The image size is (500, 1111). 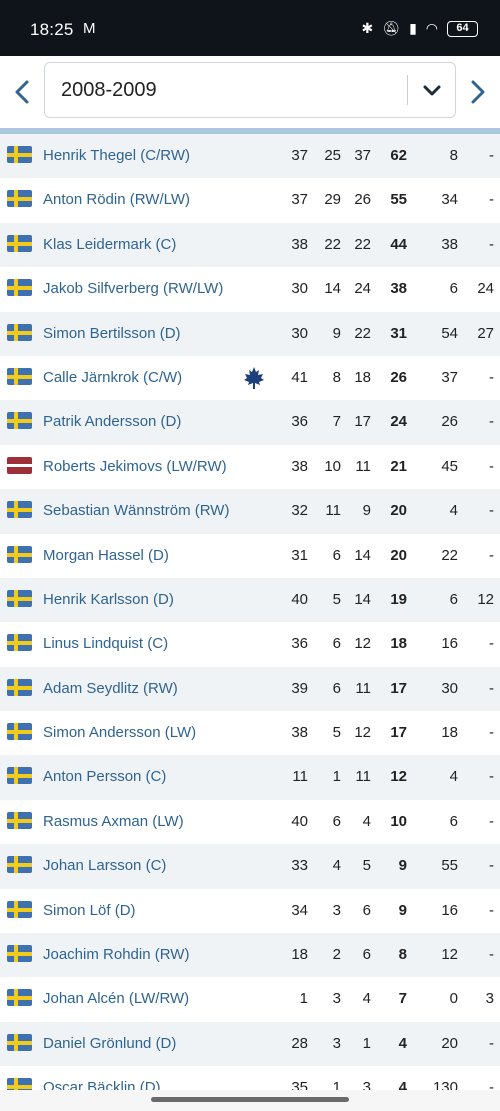 What do you see at coordinates (116, 955) in the screenshot?
I see `player-name-link: Joachim Rohdin (RW)` at bounding box center [116, 955].